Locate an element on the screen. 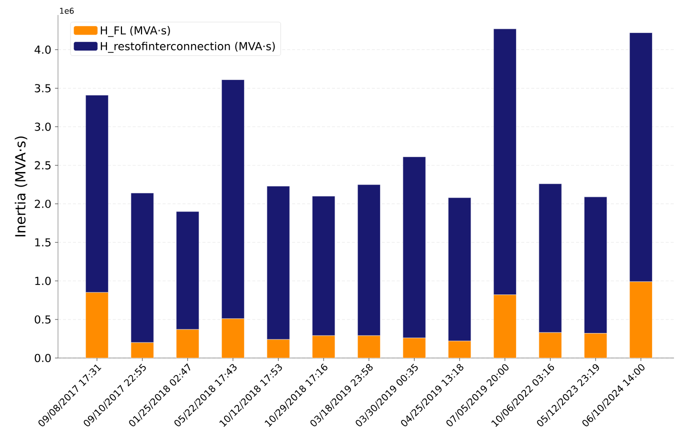  legend-label: H_FL (MVA·s) is located at coordinates (135, 31).